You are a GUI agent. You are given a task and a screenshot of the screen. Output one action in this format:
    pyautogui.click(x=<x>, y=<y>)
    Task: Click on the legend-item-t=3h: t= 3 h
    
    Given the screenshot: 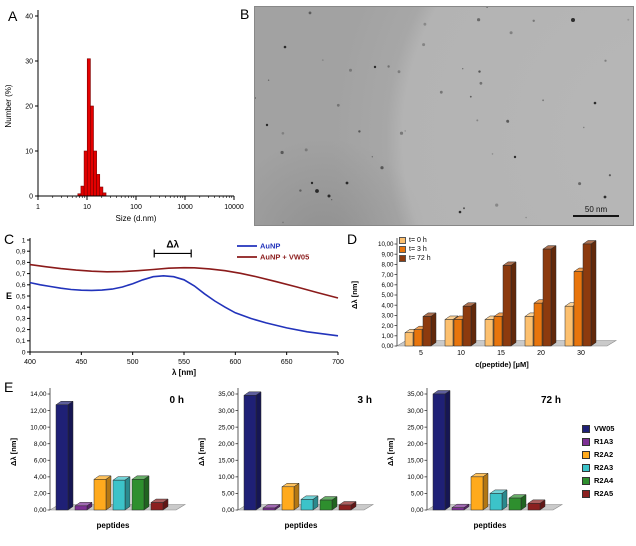 What is the action you would take?
    pyautogui.click(x=415, y=249)
    